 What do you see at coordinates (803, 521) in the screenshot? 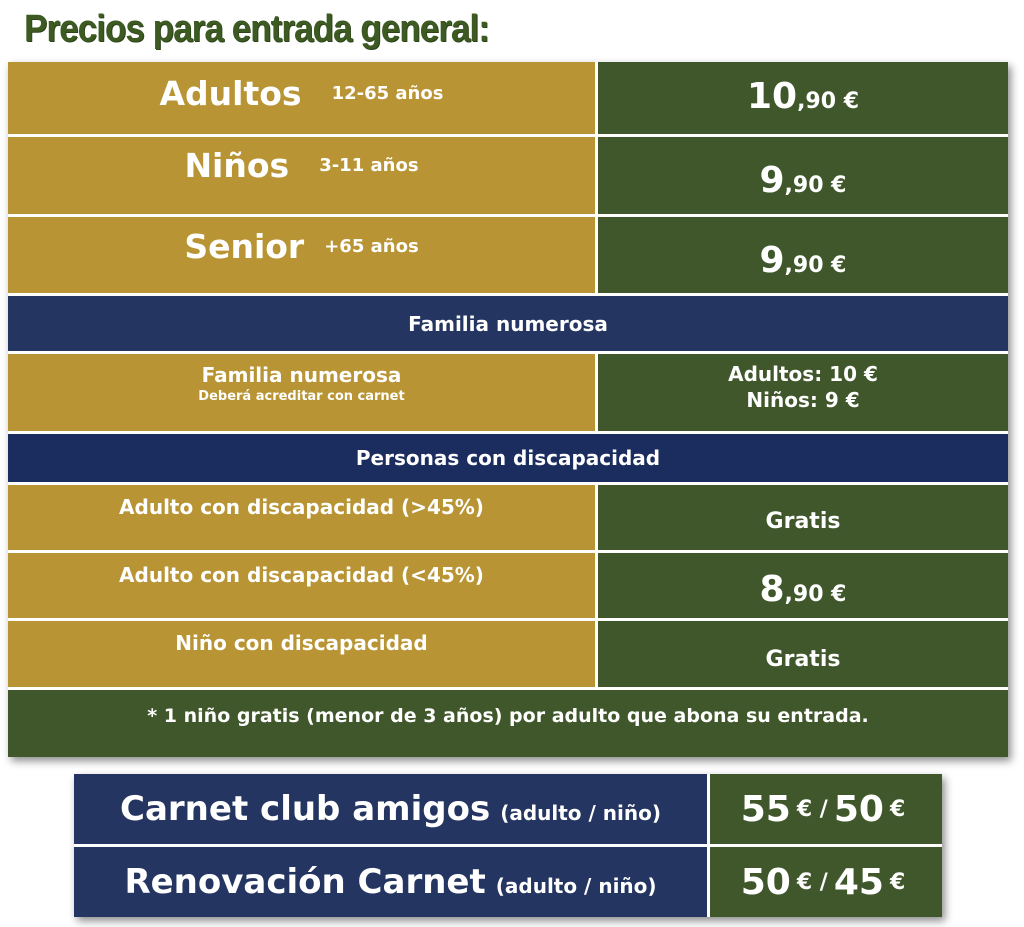
I see `discapacidad-1-price: Gratis` at bounding box center [803, 521].